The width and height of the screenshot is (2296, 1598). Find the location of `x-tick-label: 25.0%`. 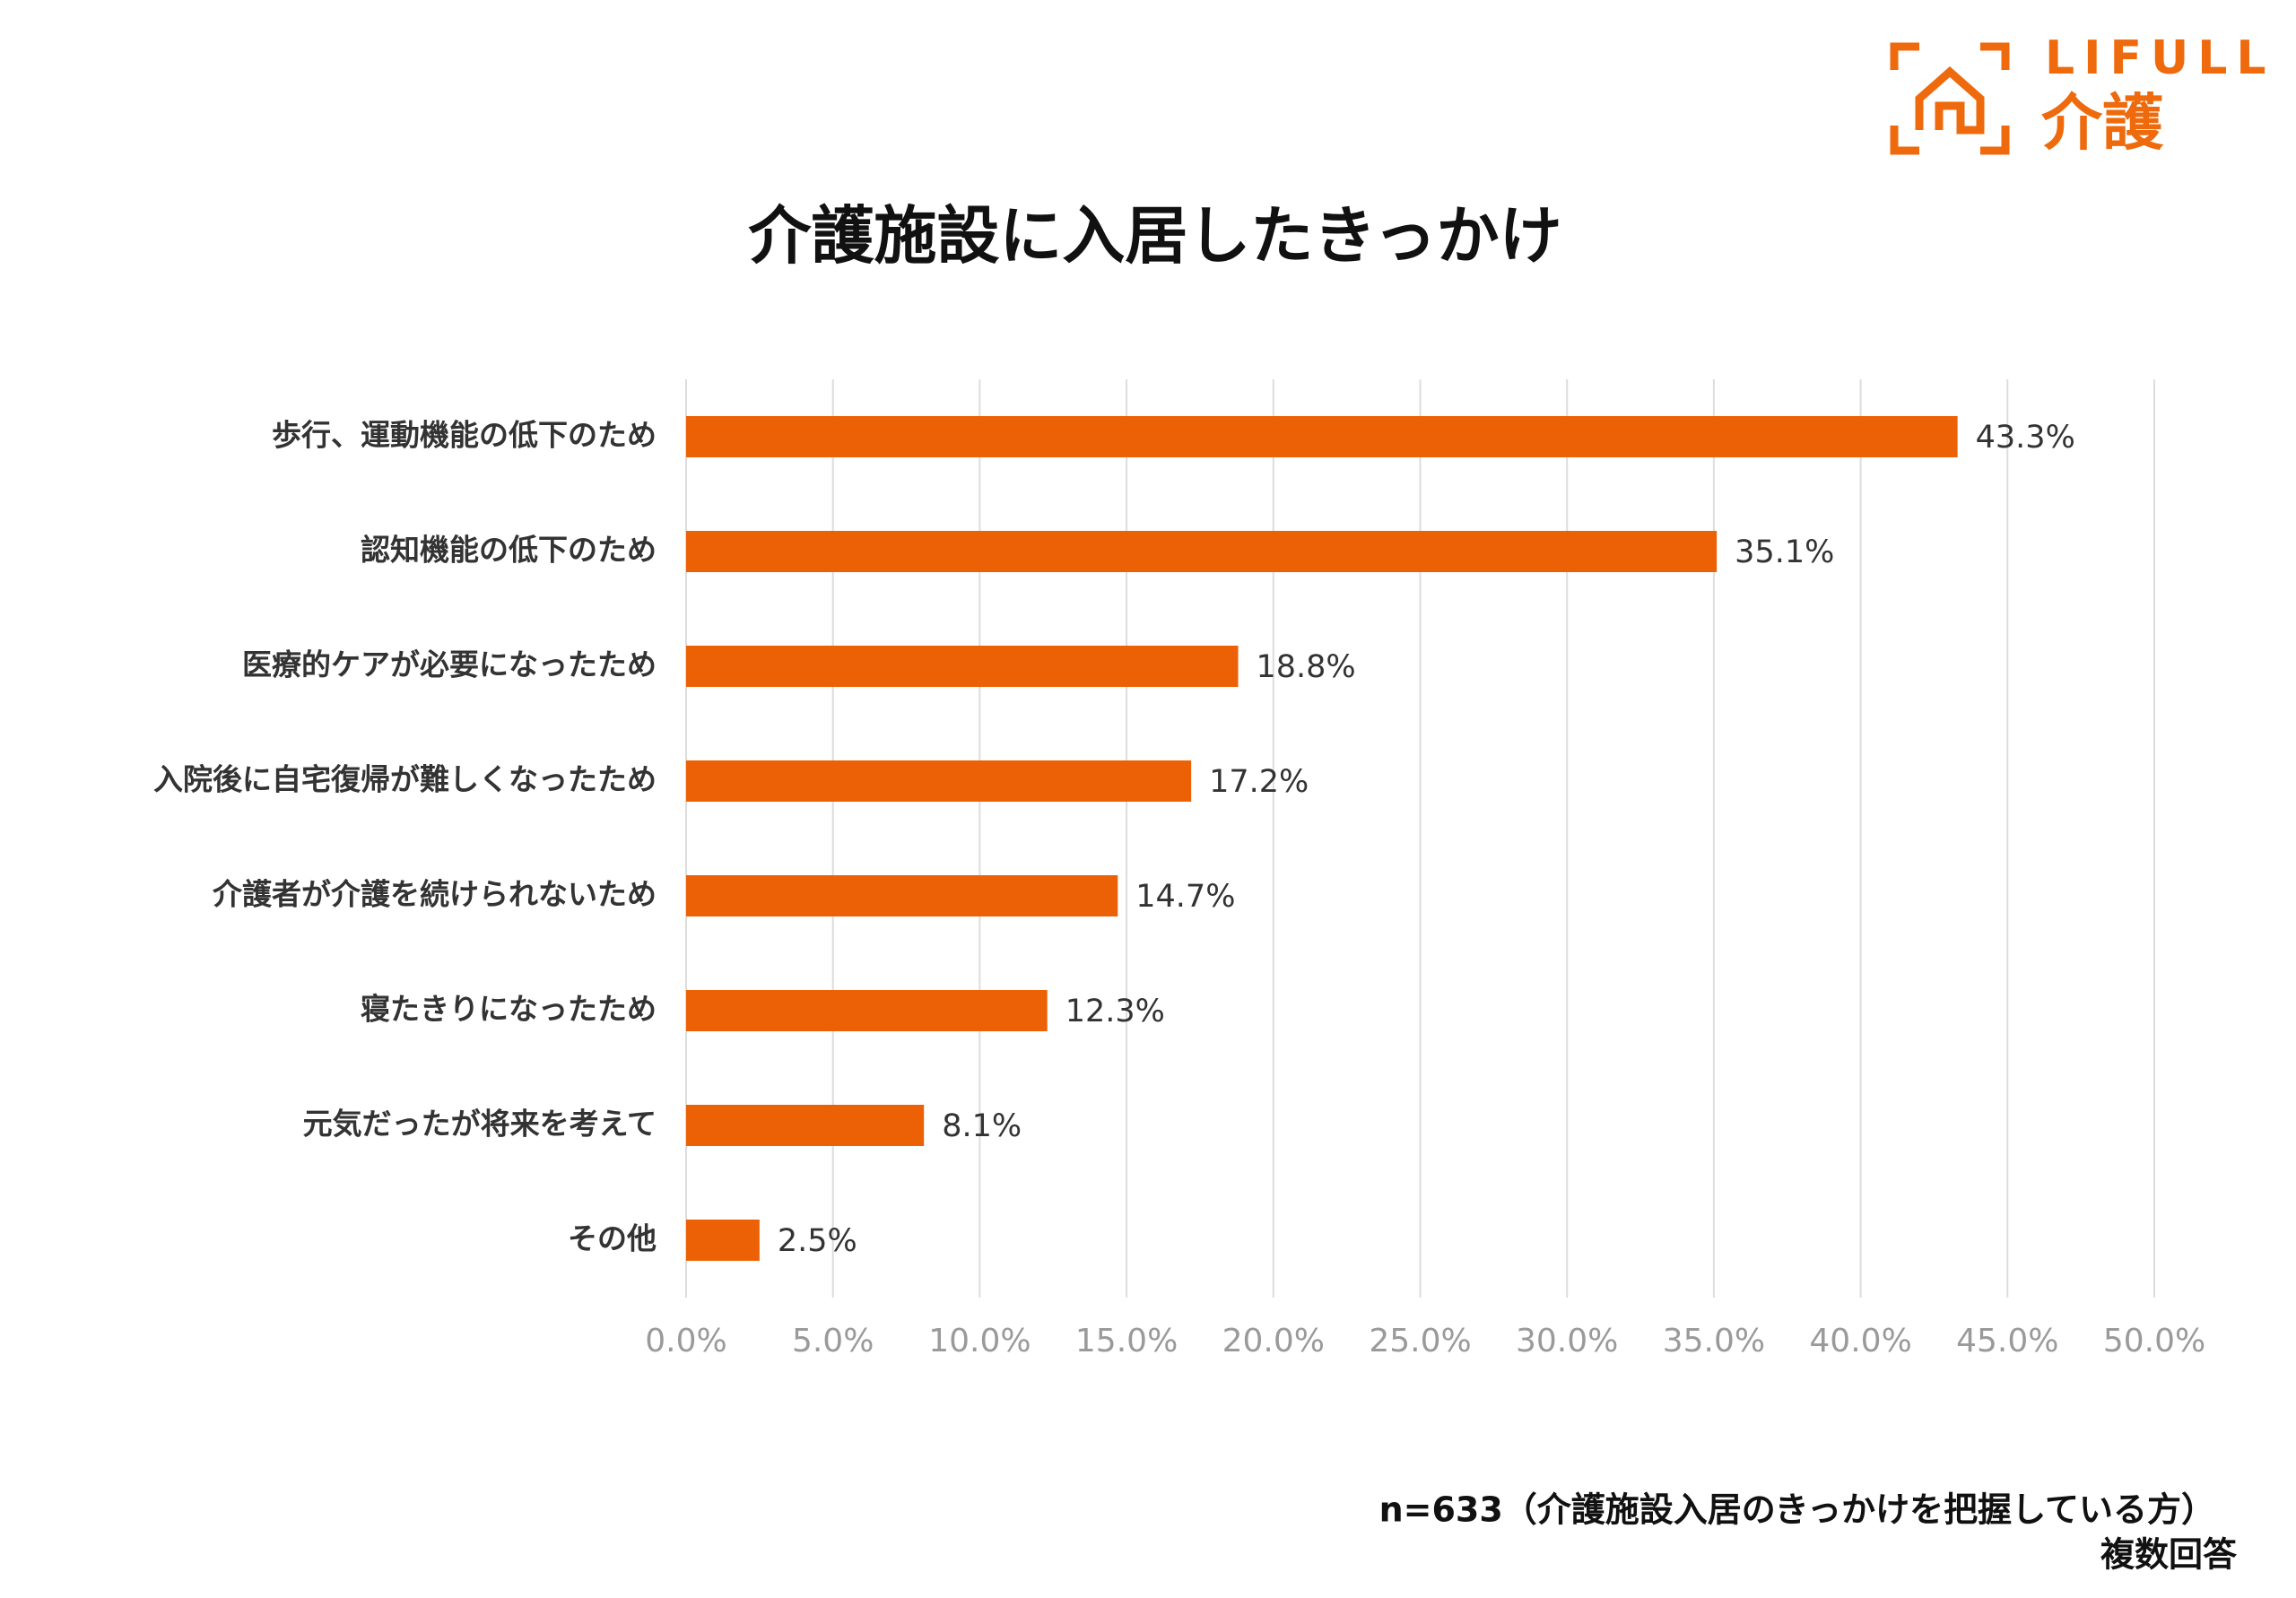

x-tick-label: 25.0% is located at coordinates (1420, 1341).